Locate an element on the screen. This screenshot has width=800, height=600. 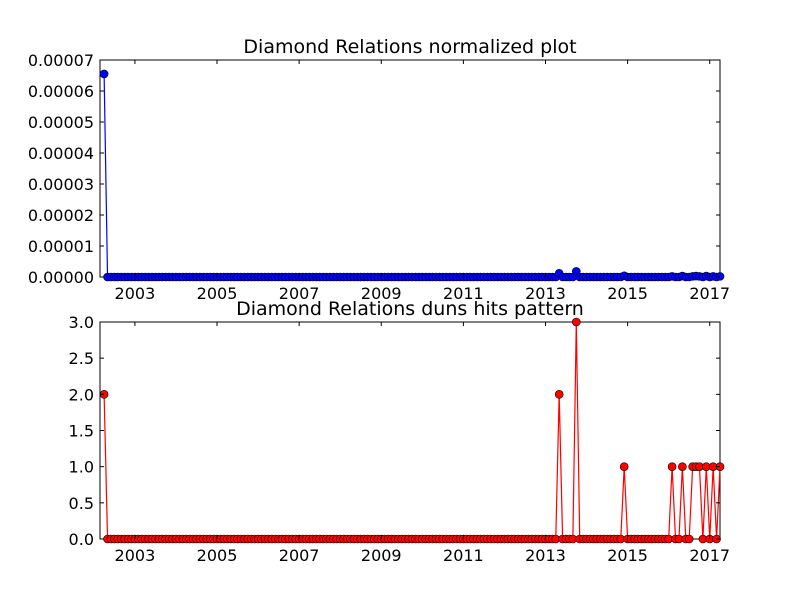
y-tick-label: 3.0 is located at coordinates (81, 322).